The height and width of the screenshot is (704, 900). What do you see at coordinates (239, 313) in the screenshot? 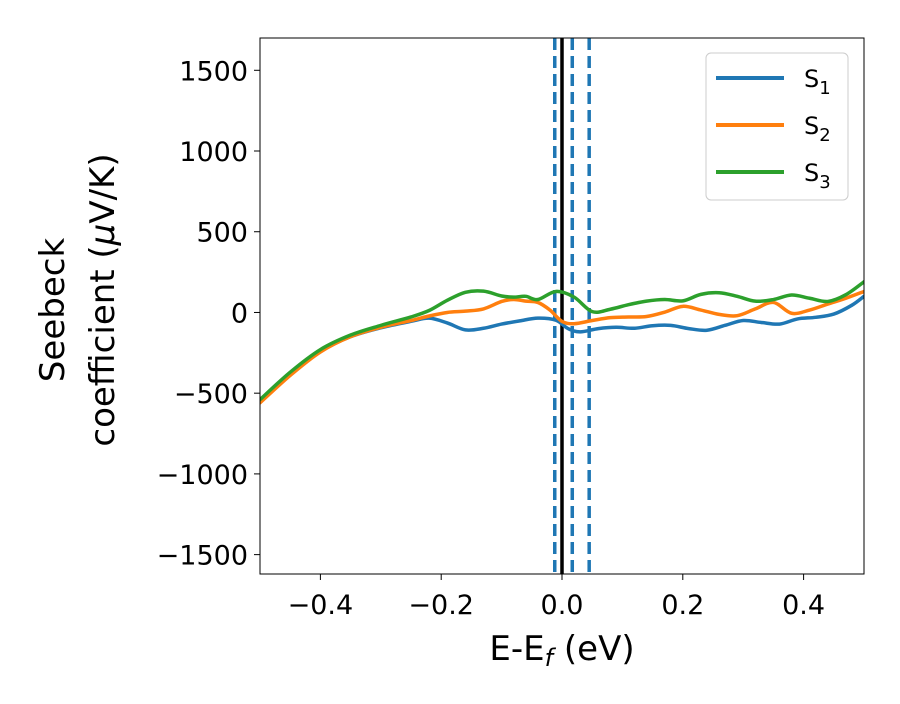
I see `y-tick-label: 0` at bounding box center [239, 313].